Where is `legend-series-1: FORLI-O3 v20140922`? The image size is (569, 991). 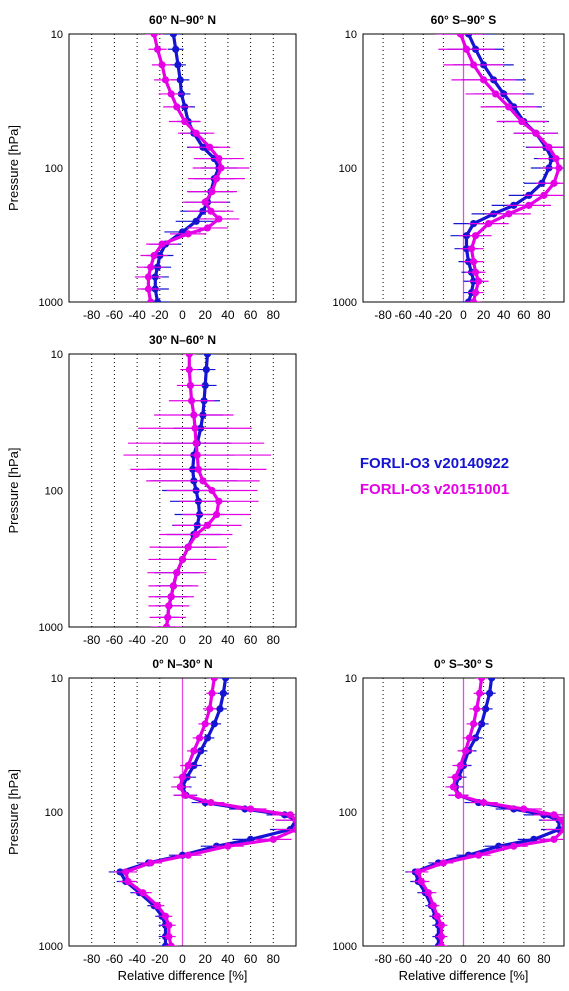
legend-series-1: FORLI-O3 v20140922 is located at coordinates (434, 463).